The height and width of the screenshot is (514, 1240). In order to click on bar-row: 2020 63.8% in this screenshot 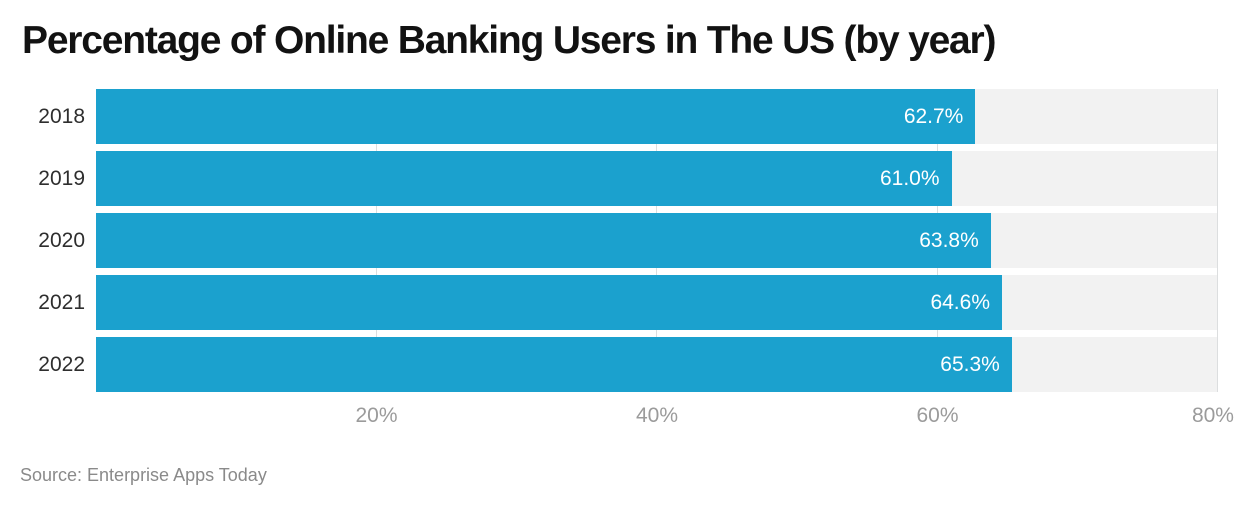, I will do `click(609, 240)`.